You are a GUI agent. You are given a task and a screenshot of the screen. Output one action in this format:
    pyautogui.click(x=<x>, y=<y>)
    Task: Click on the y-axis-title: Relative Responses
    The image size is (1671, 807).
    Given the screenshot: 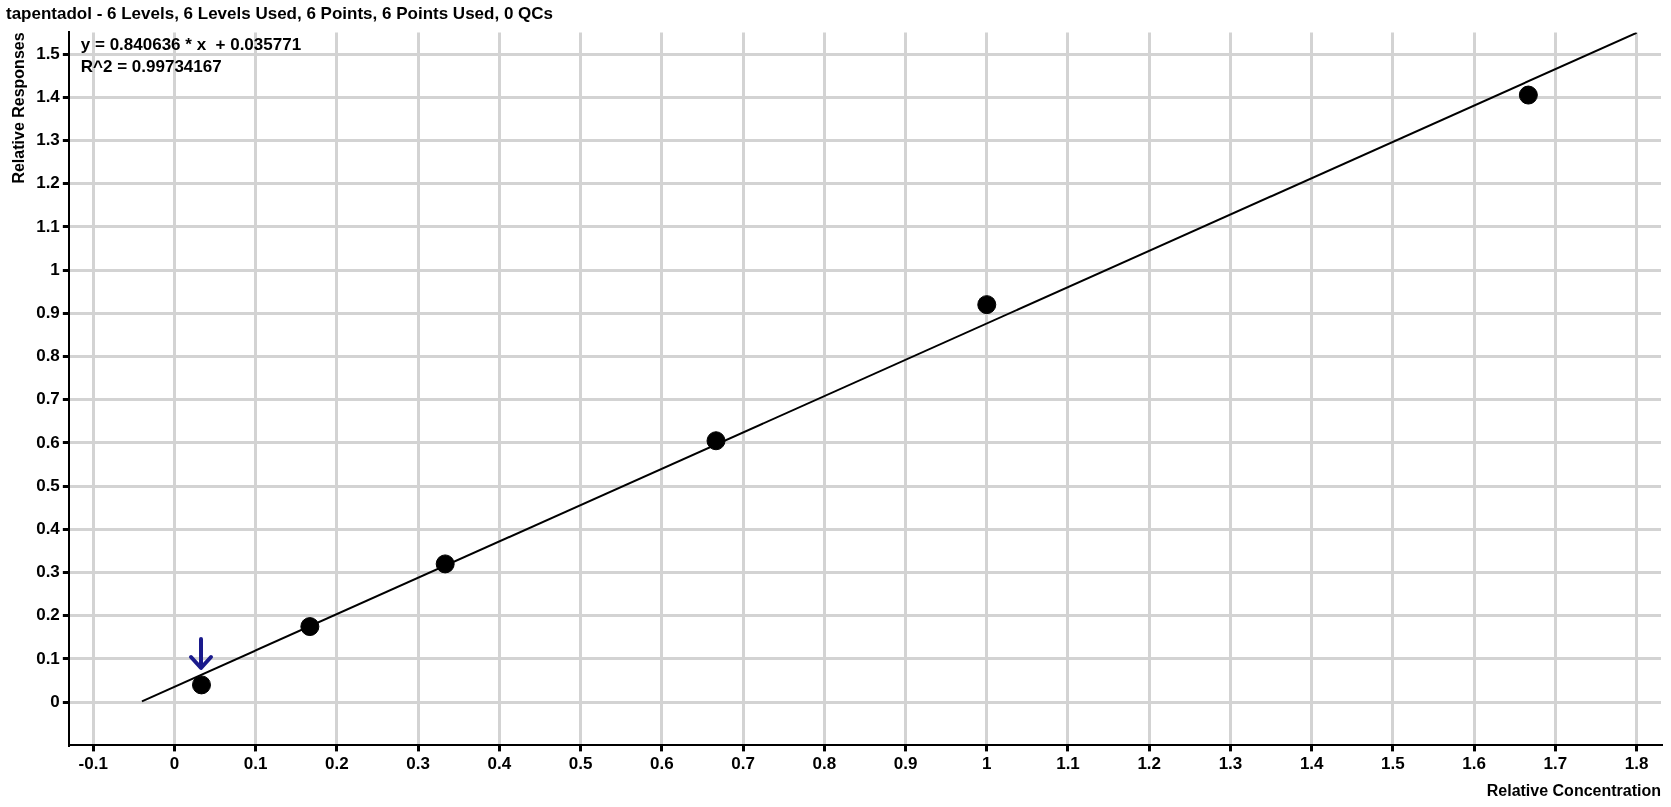 What is the action you would take?
    pyautogui.click(x=19, y=108)
    